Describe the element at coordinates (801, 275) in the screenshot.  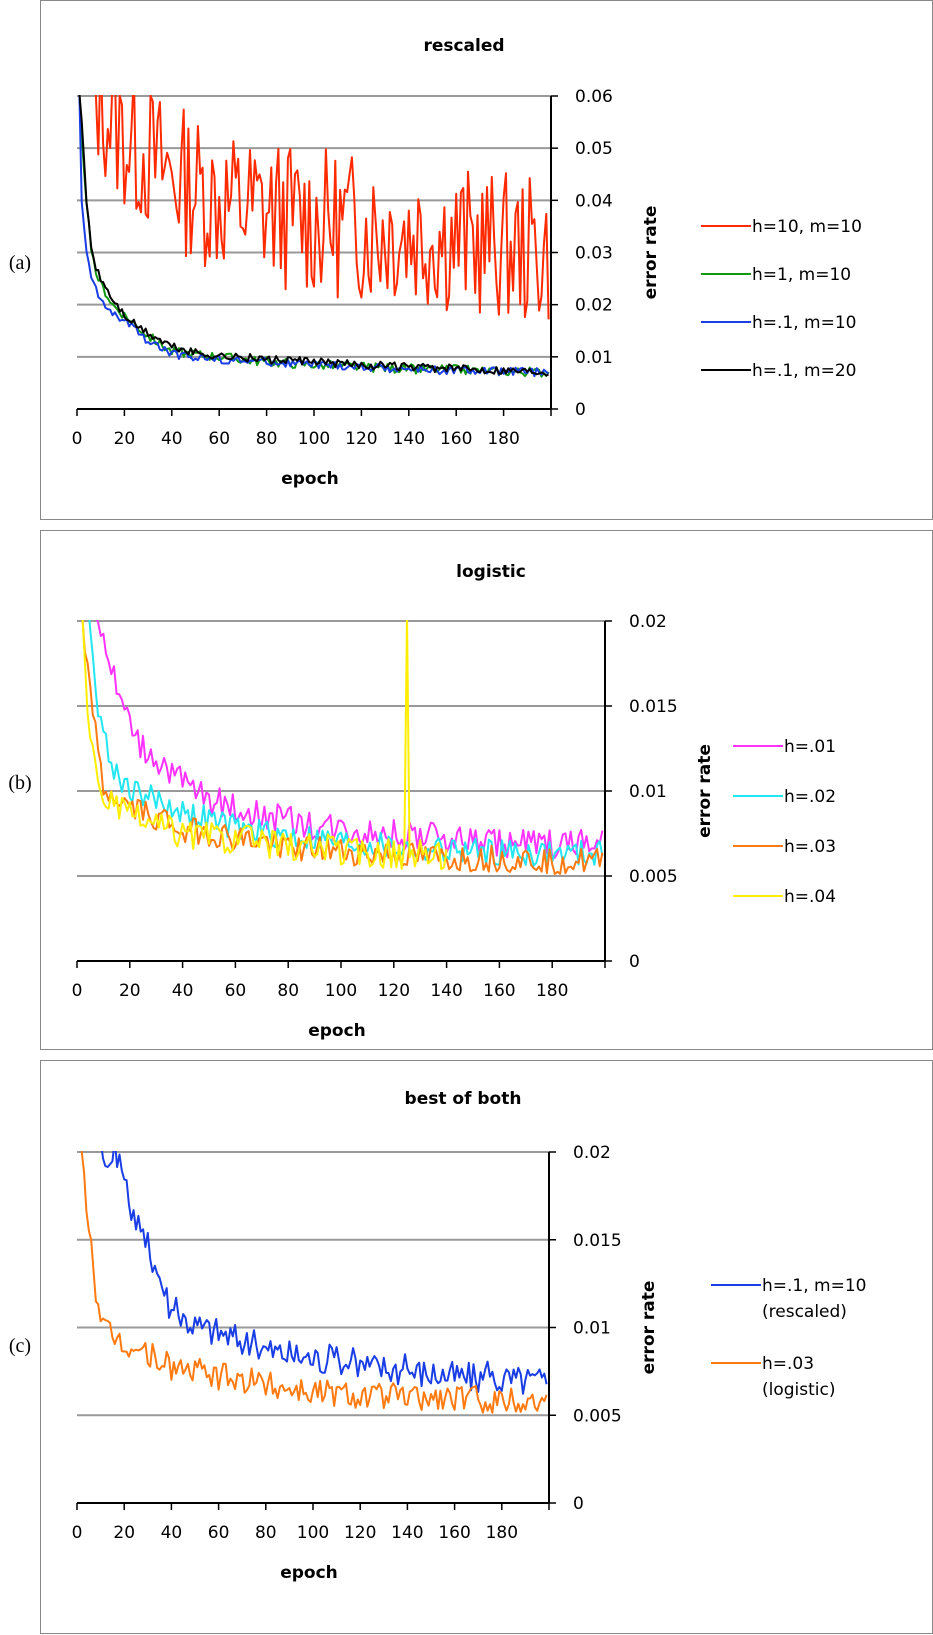
I see `legend-label: h=1, m=10` at that location.